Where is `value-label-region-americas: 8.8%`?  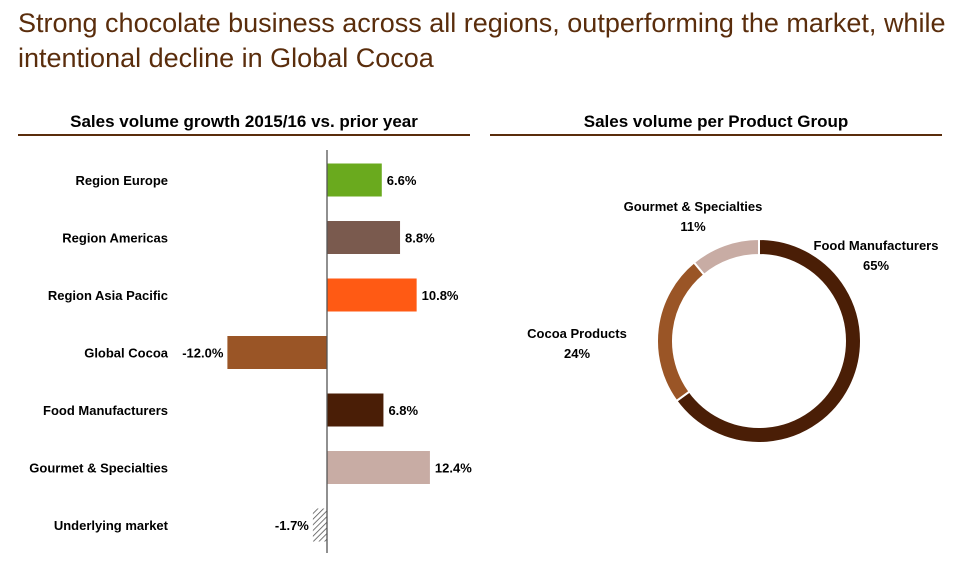
value-label-region-americas: 8.8% is located at coordinates (420, 238).